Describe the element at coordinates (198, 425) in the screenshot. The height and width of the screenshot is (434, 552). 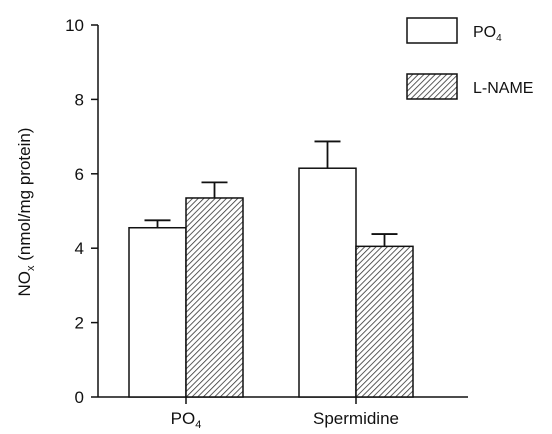
I see `x-category-label-sub: 4` at that location.